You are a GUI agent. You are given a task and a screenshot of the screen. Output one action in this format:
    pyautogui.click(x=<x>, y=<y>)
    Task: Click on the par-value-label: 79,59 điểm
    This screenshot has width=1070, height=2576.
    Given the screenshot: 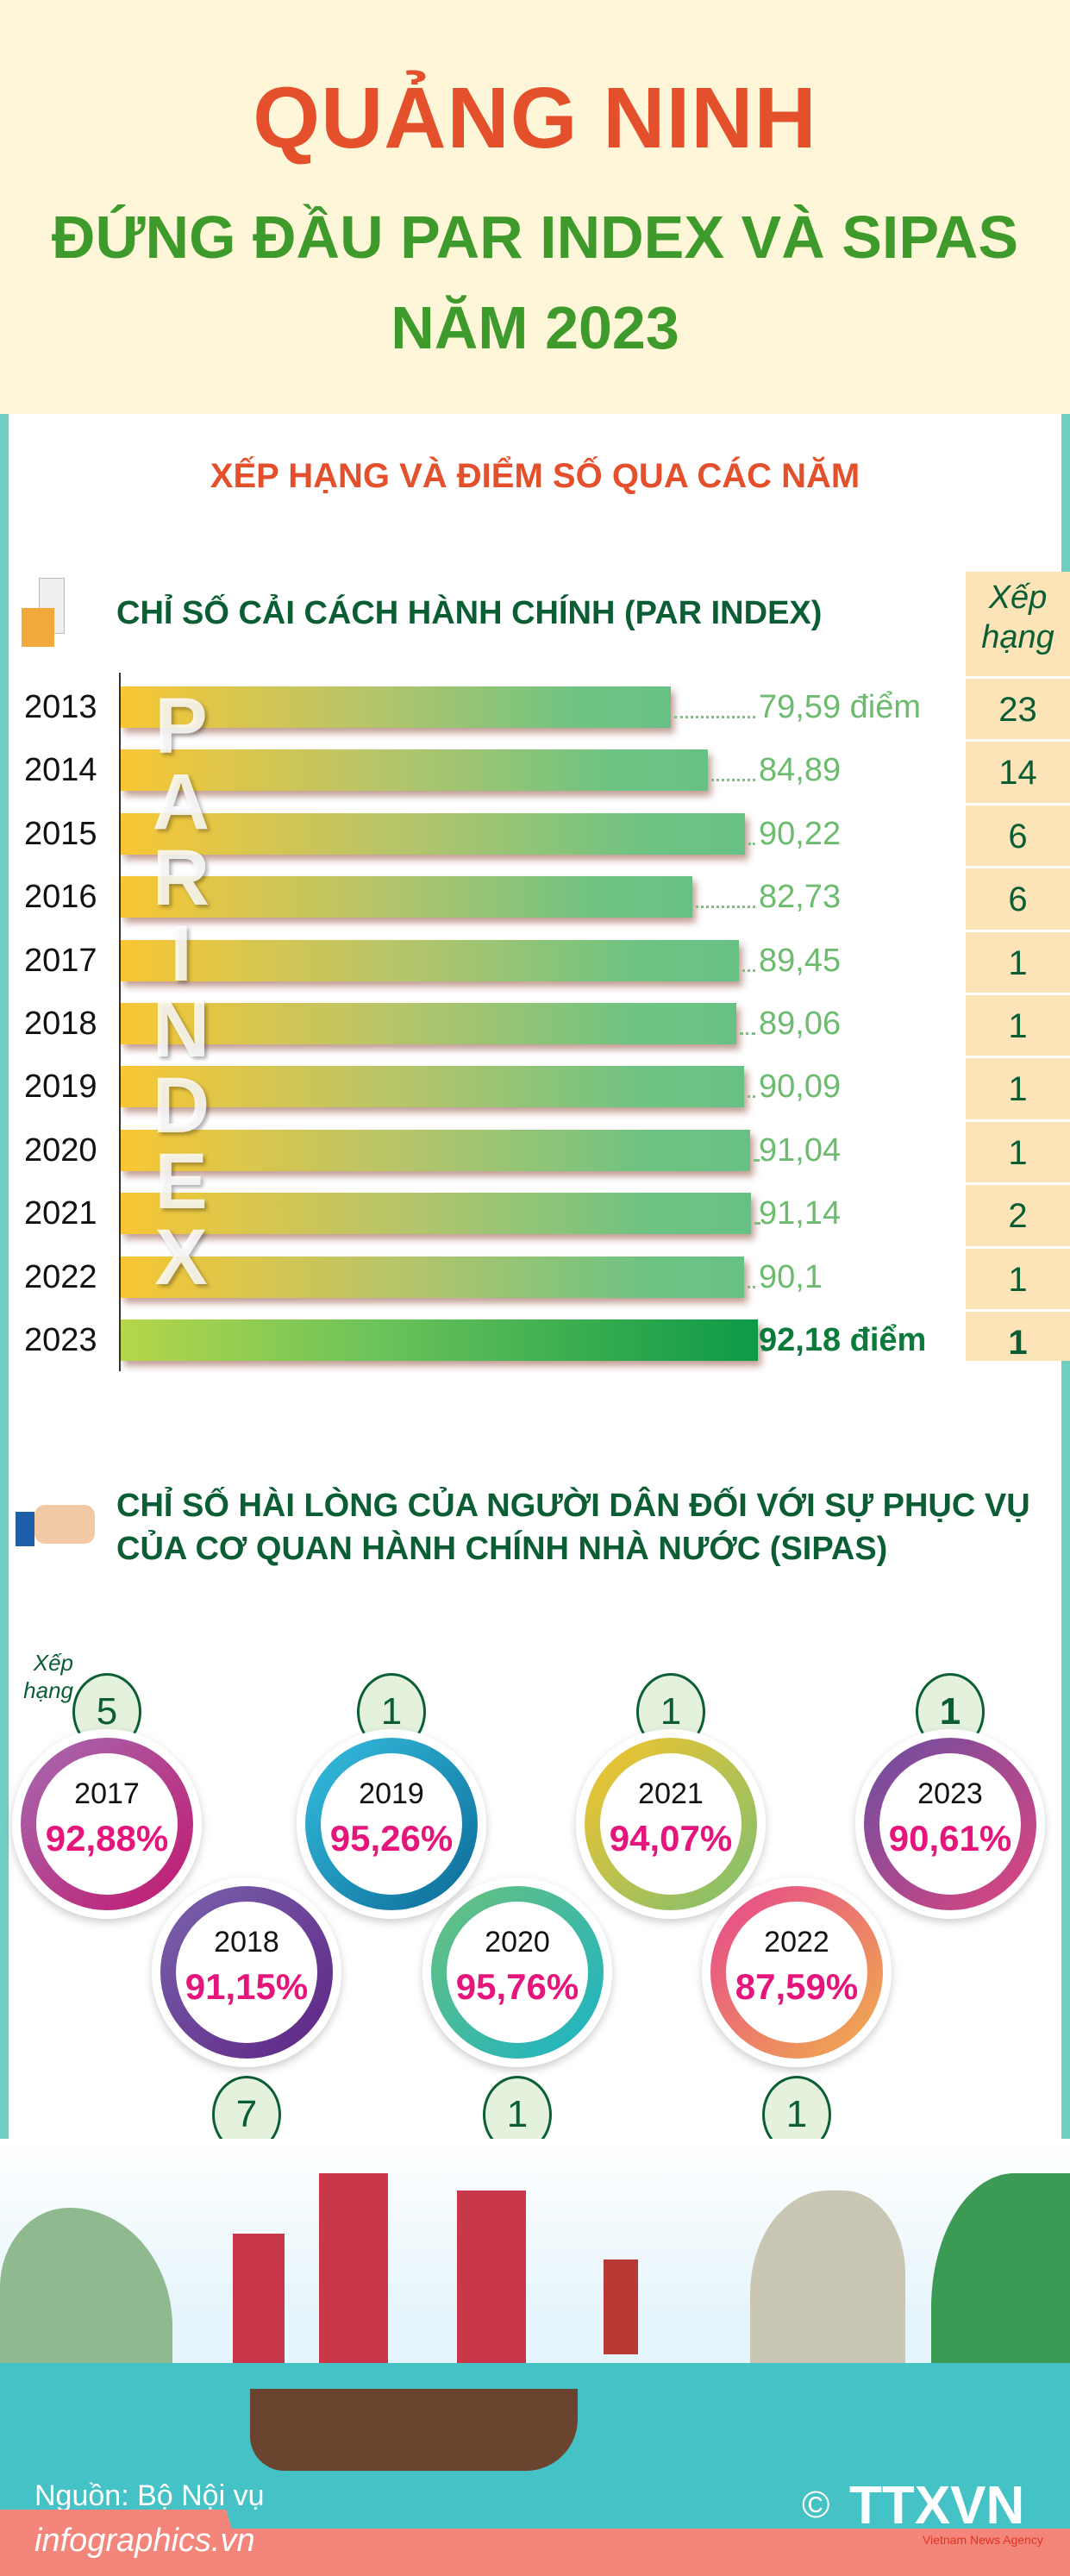 What is the action you would take?
    pyautogui.click(x=840, y=707)
    